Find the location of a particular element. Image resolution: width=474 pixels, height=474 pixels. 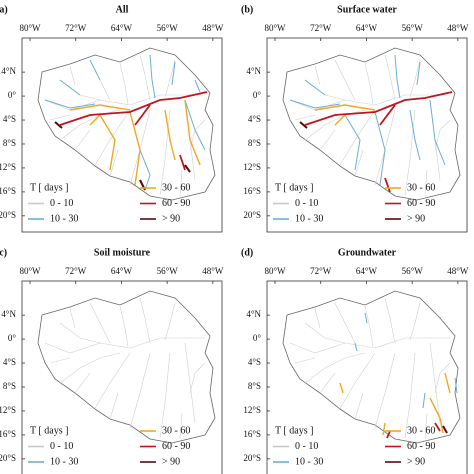

panel-label: (c) is located at coordinates (3, 252).